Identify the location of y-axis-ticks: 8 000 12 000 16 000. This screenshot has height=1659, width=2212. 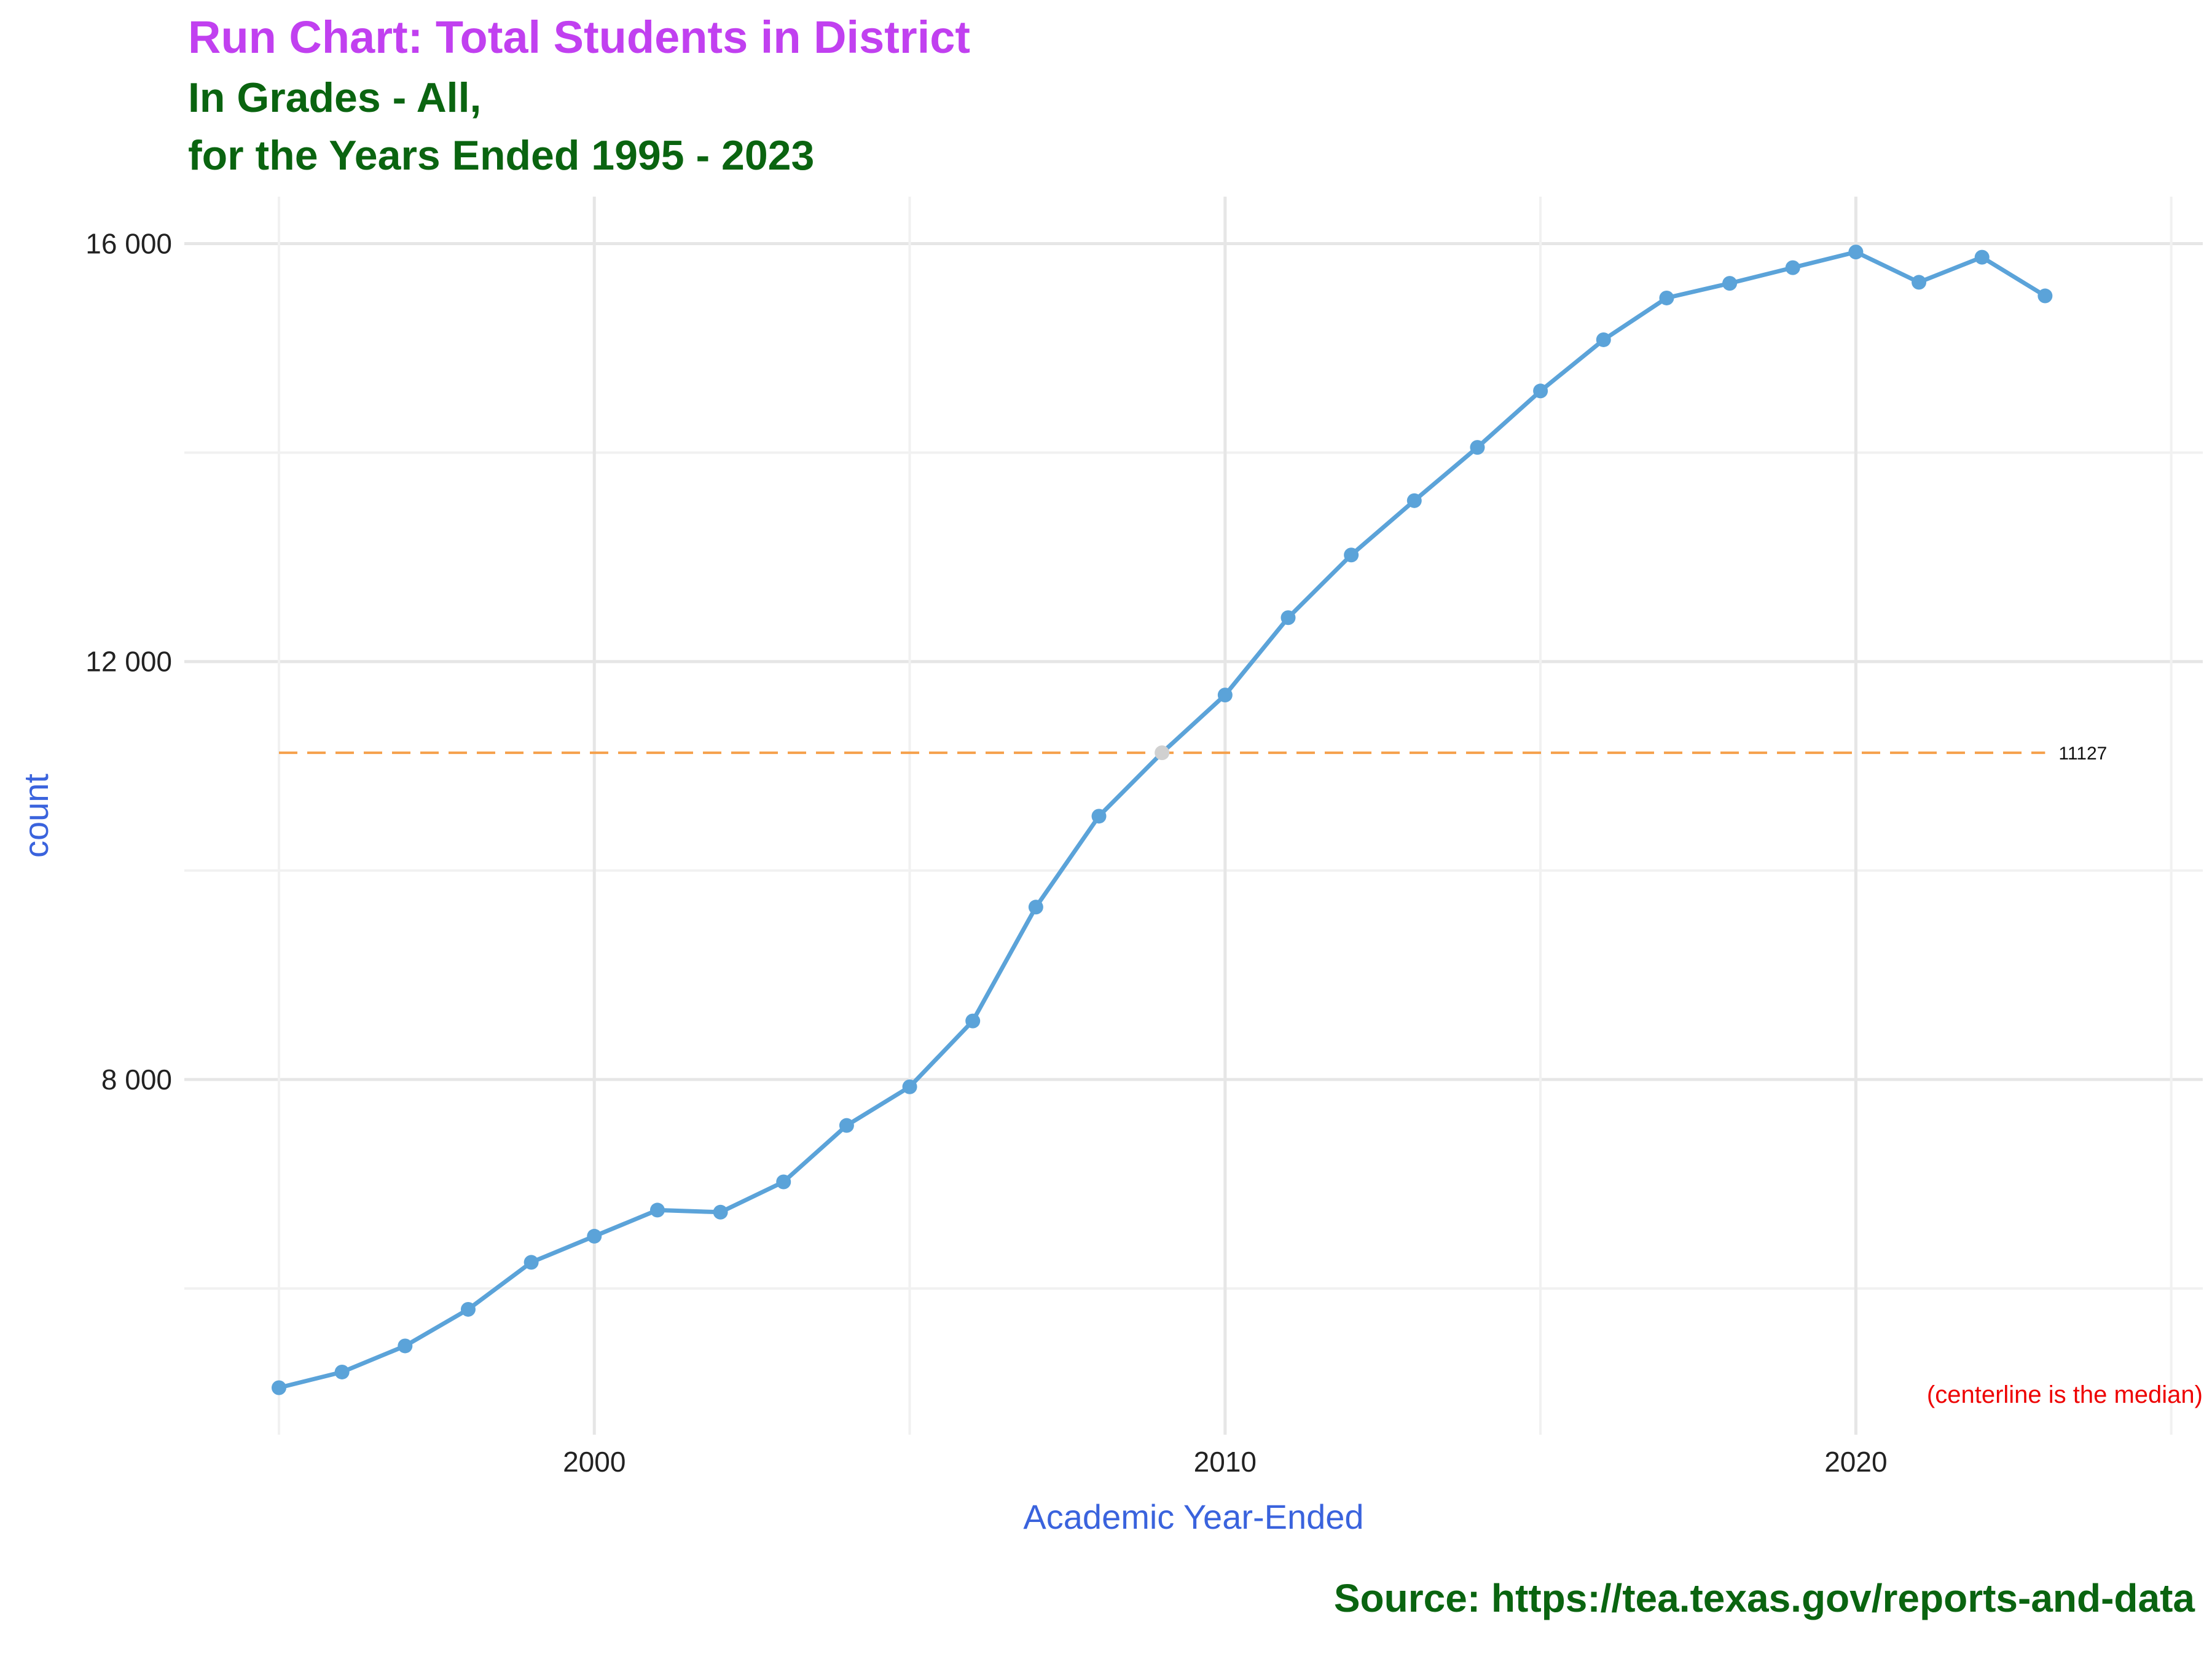
(128, 662).